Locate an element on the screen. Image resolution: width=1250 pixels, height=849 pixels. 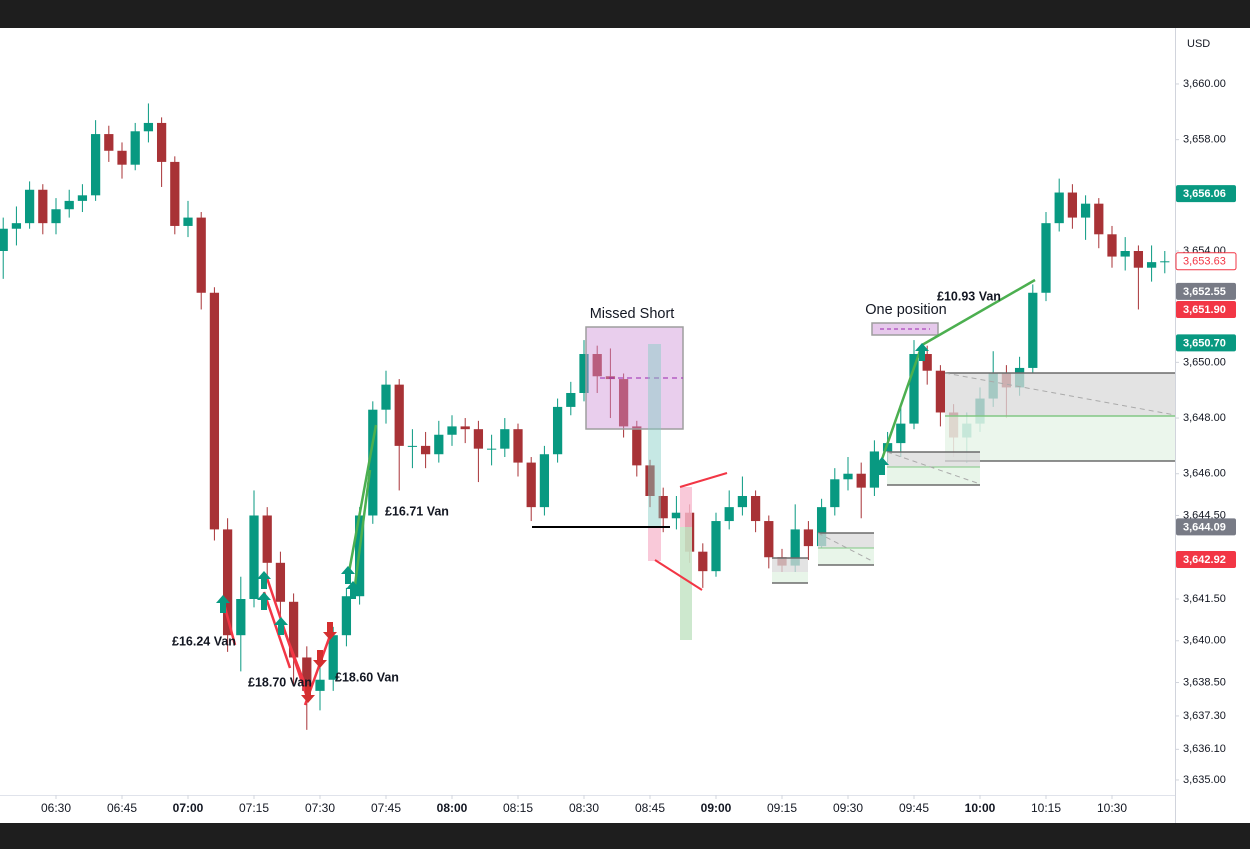
annotation: £10.93 Van is located at coordinates (969, 296).